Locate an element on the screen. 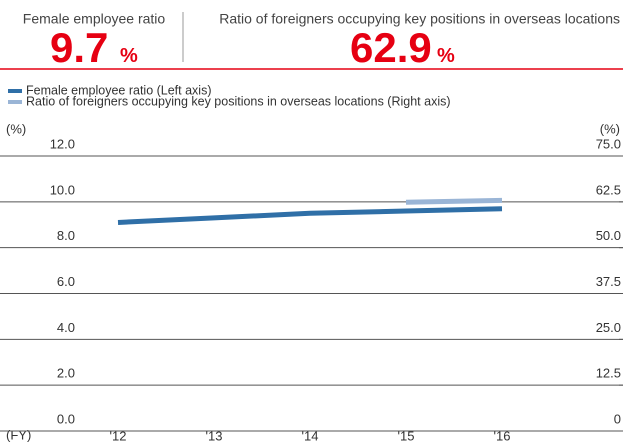 Image resolution: width=623 pixels, height=443 pixels. y2-tick-label: 62.5 is located at coordinates (608, 189).